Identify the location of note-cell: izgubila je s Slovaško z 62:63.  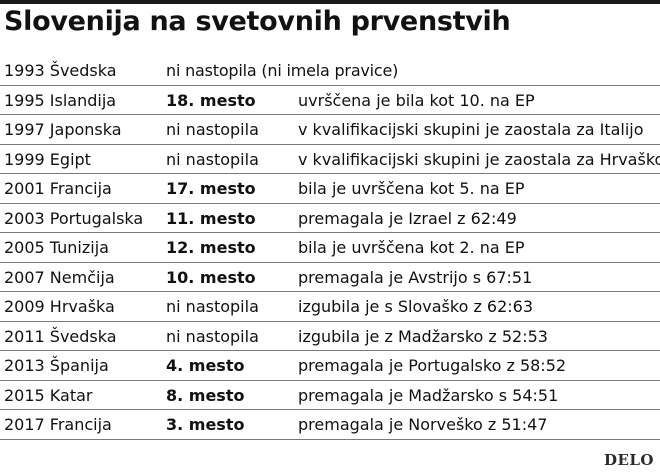
(416, 306).